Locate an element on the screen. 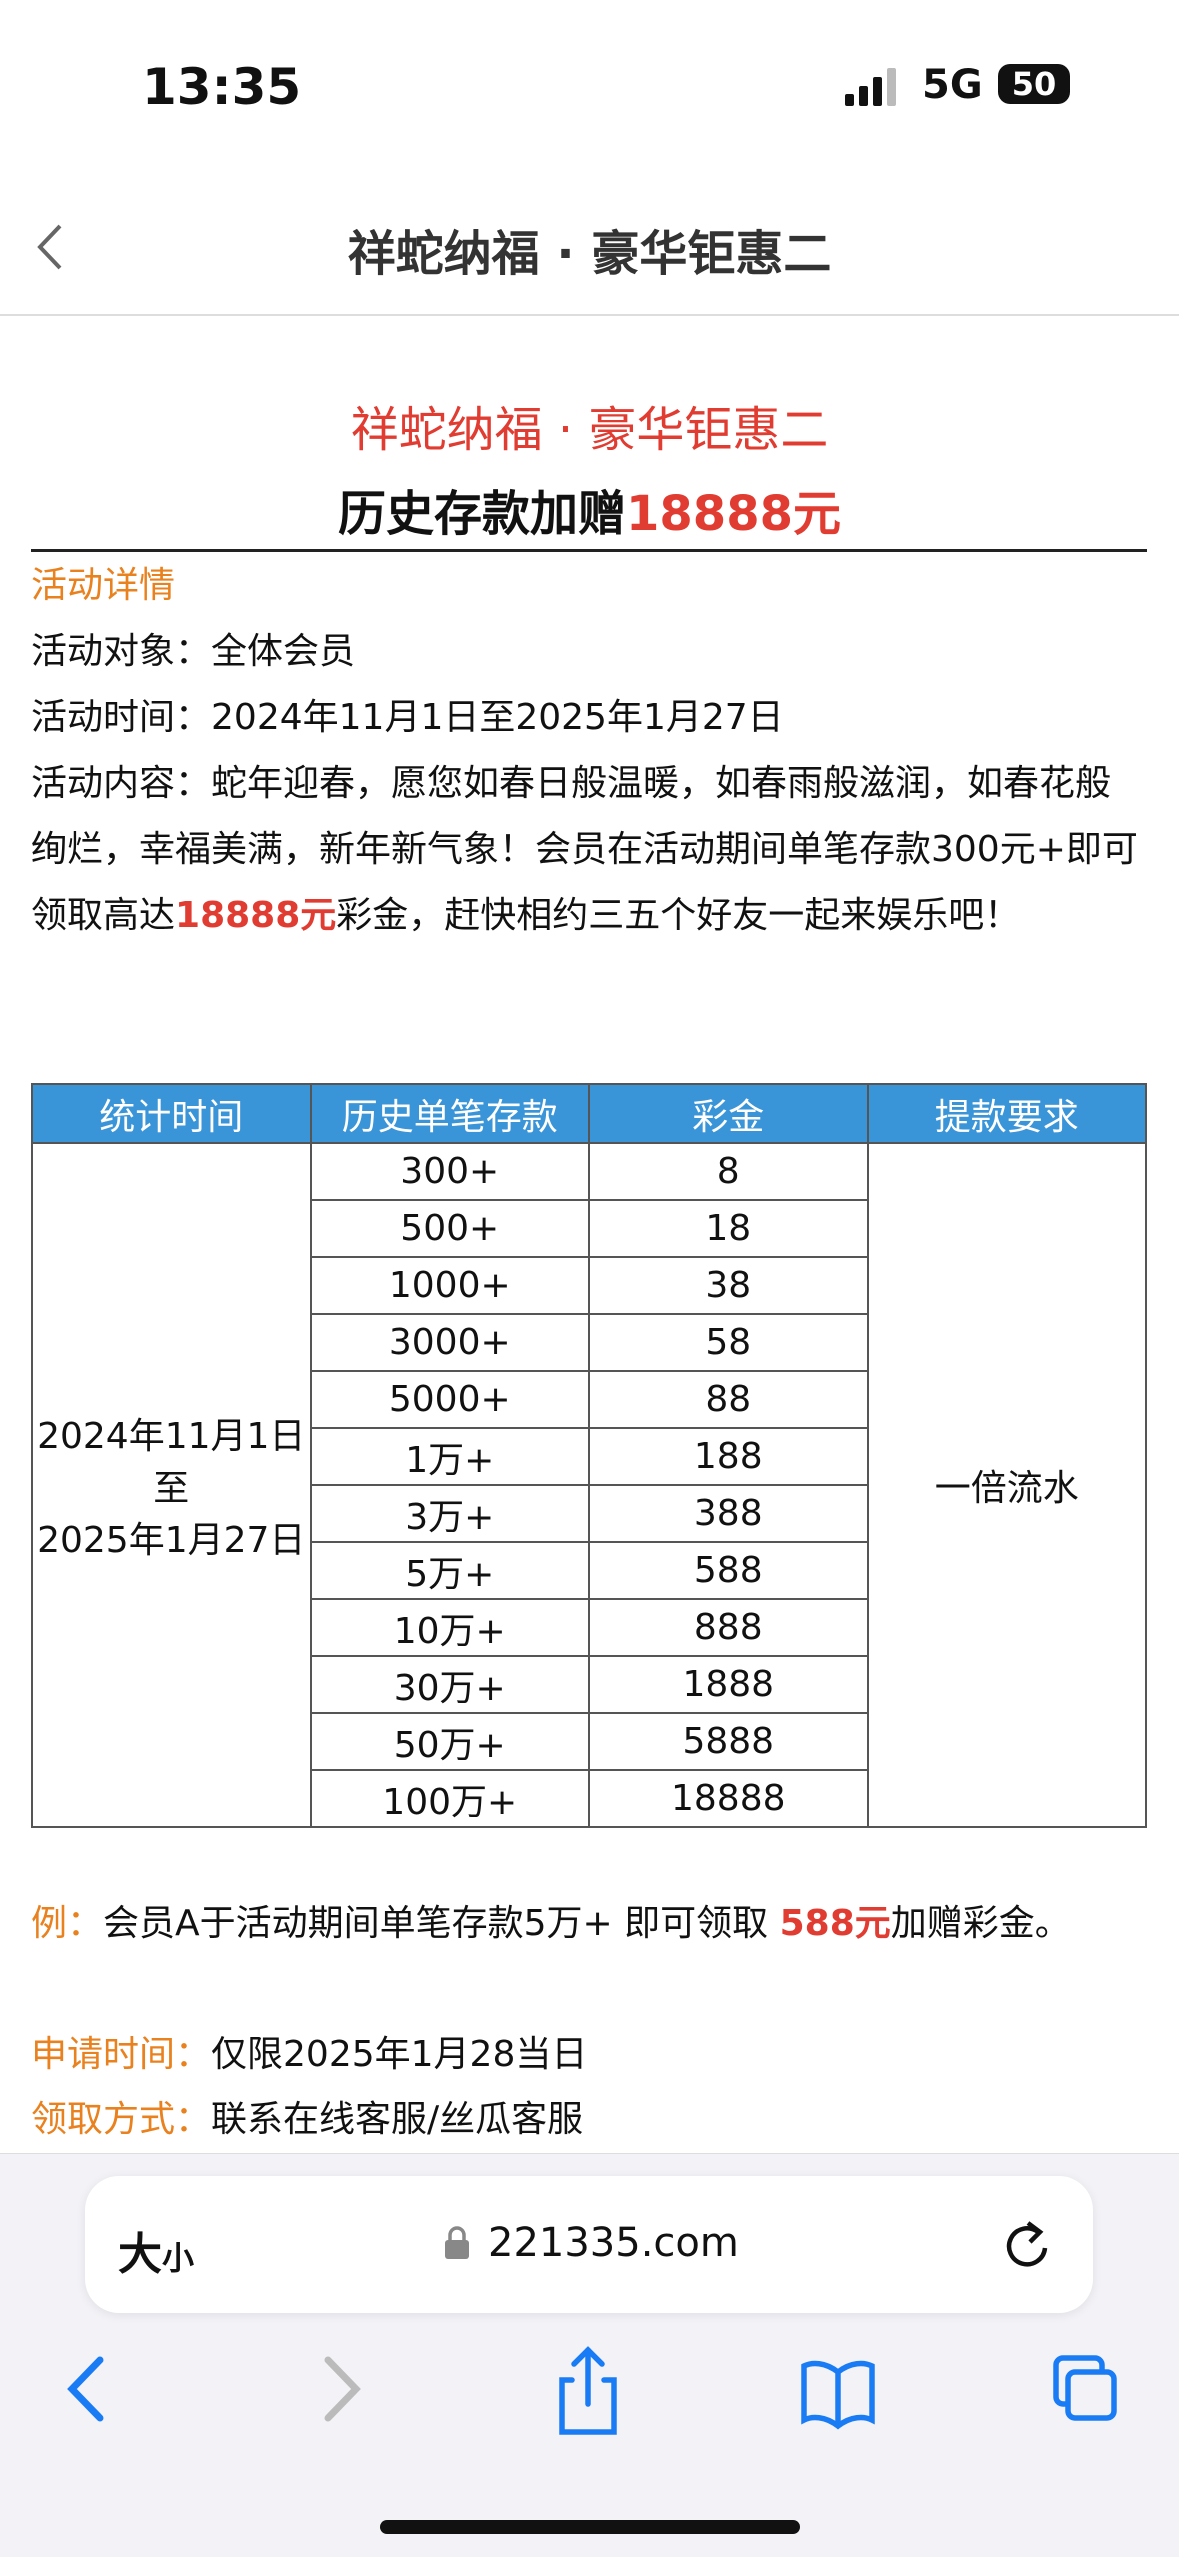  table-row: 5000+ 88 is located at coordinates (589, 1399).